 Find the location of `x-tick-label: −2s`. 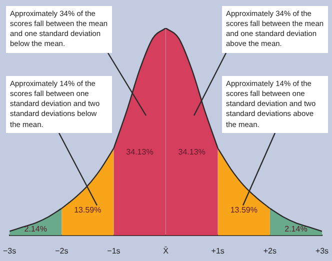

x-tick-label: −2s is located at coordinates (61, 251).